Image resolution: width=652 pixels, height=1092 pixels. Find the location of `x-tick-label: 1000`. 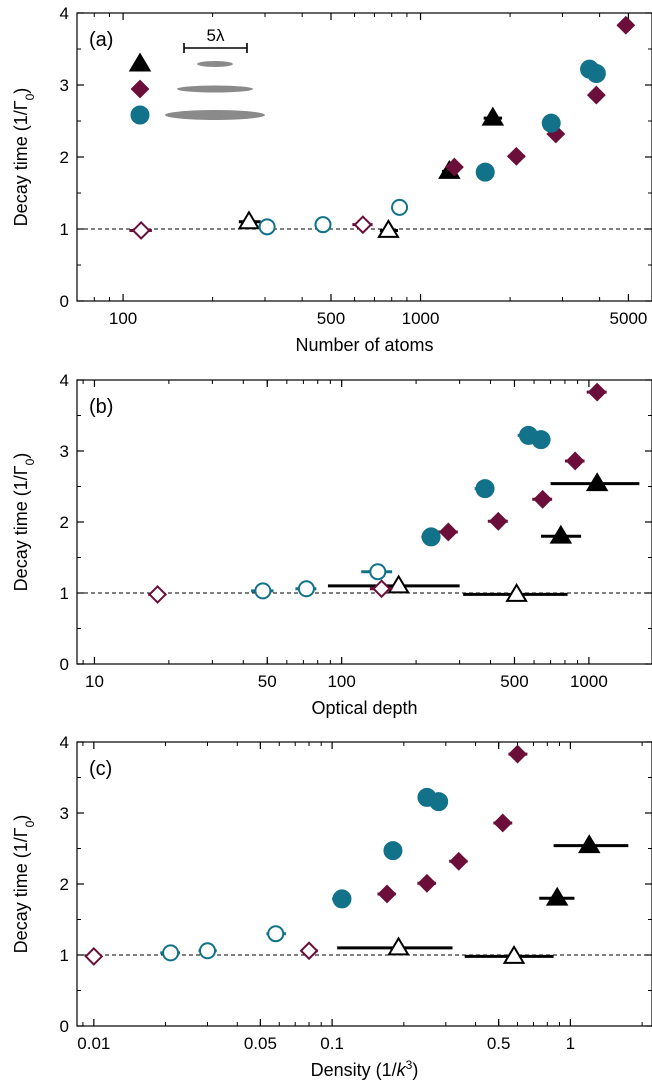

x-tick-label: 1000 is located at coordinates (589, 681).